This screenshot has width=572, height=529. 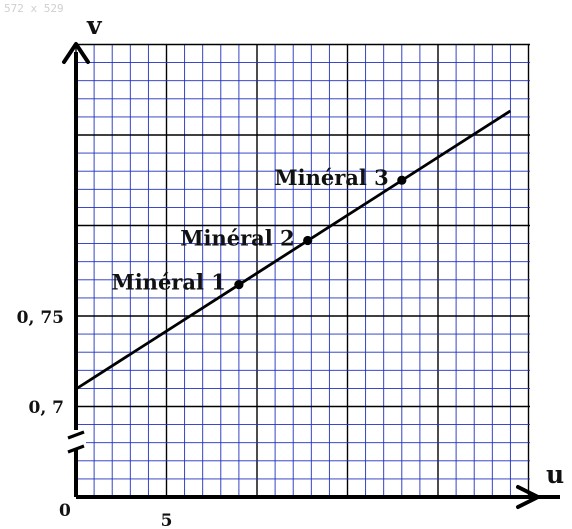 I want to click on y-axis-label: v, so click(x=94, y=25).